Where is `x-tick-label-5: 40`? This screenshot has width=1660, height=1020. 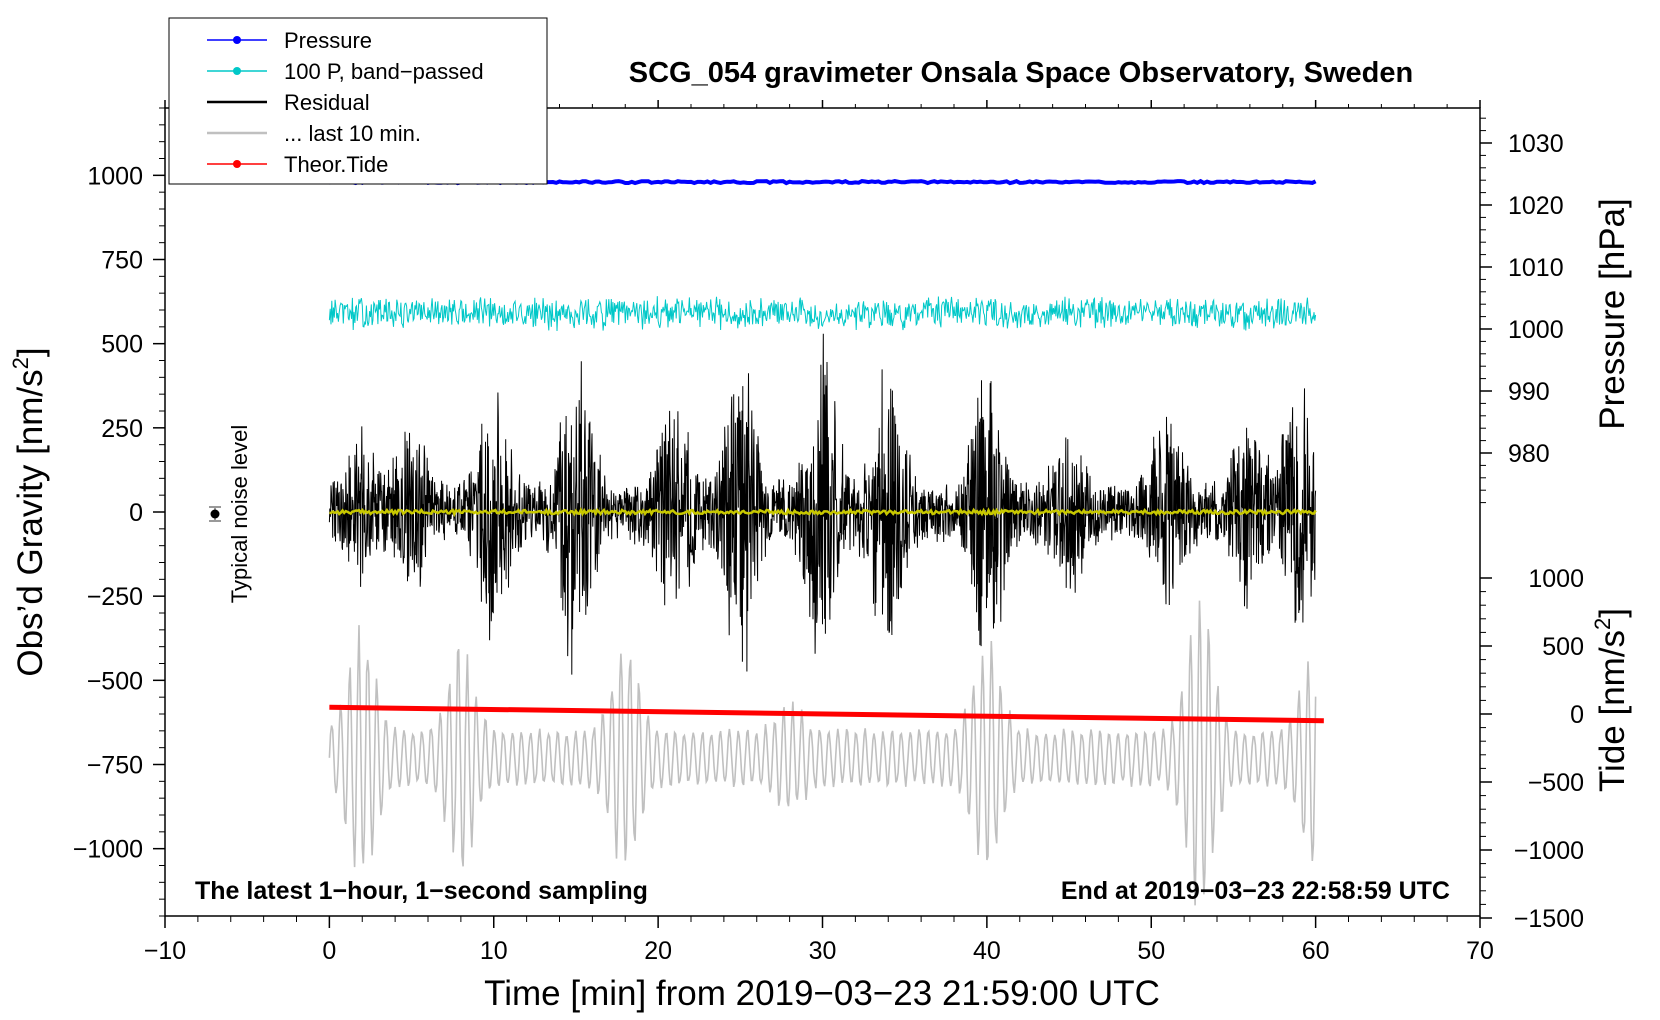 x-tick-label-5: 40 is located at coordinates (987, 951).